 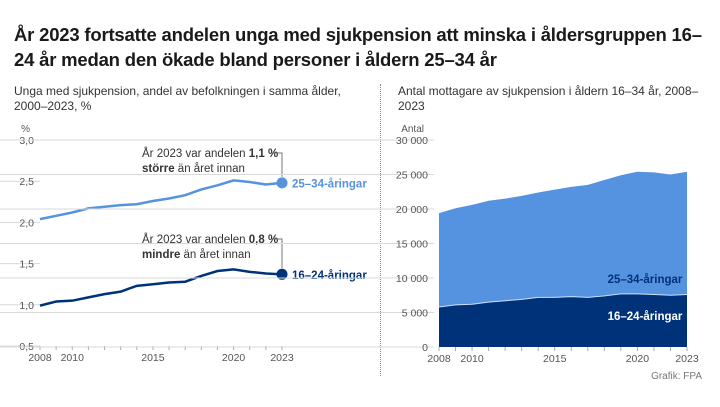 I want to click on undefined-y-tick-label: 3,0, so click(x=26, y=141).